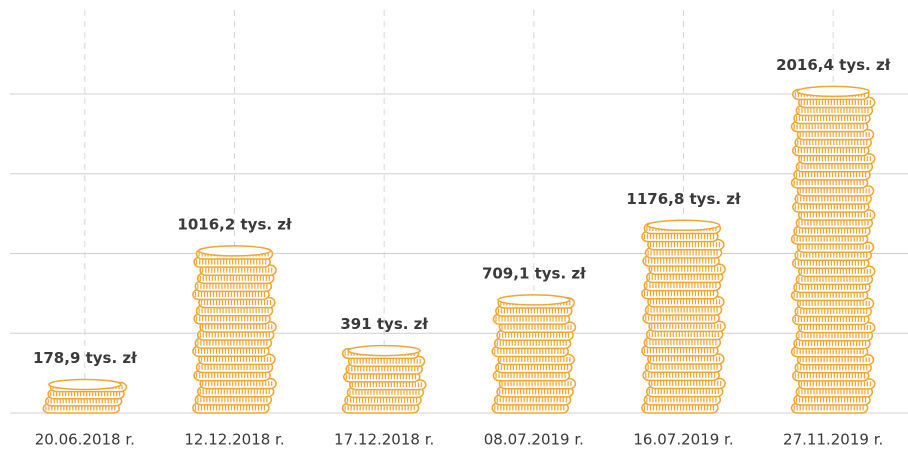 The width and height of the screenshot is (908, 458). I want to click on value-label: 1016,2 tys. zł, so click(234, 224).